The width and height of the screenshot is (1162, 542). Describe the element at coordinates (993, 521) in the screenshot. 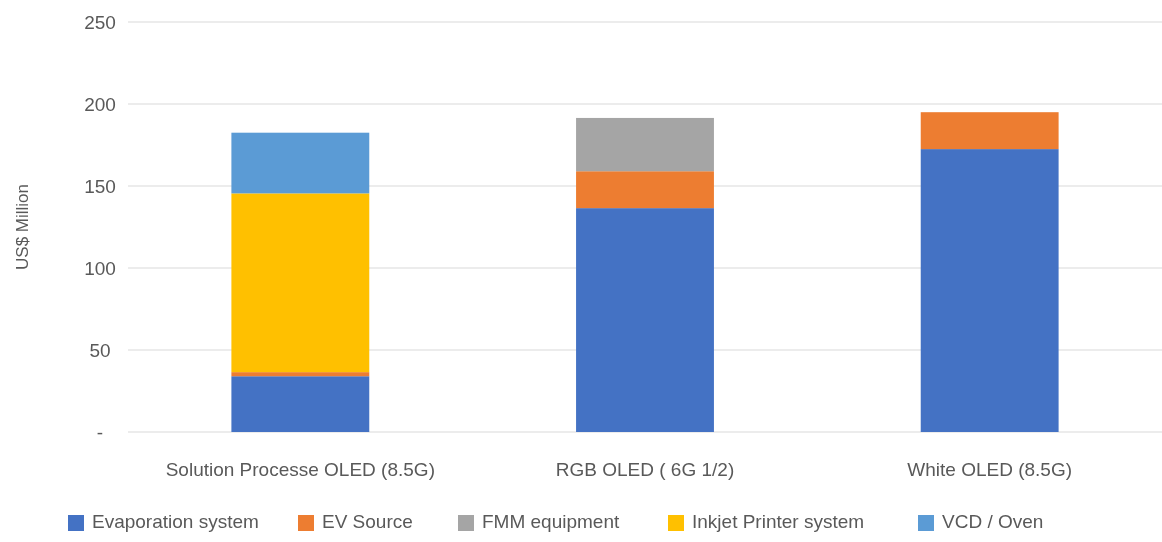

I see `legend-label: VCD / Oven` at that location.